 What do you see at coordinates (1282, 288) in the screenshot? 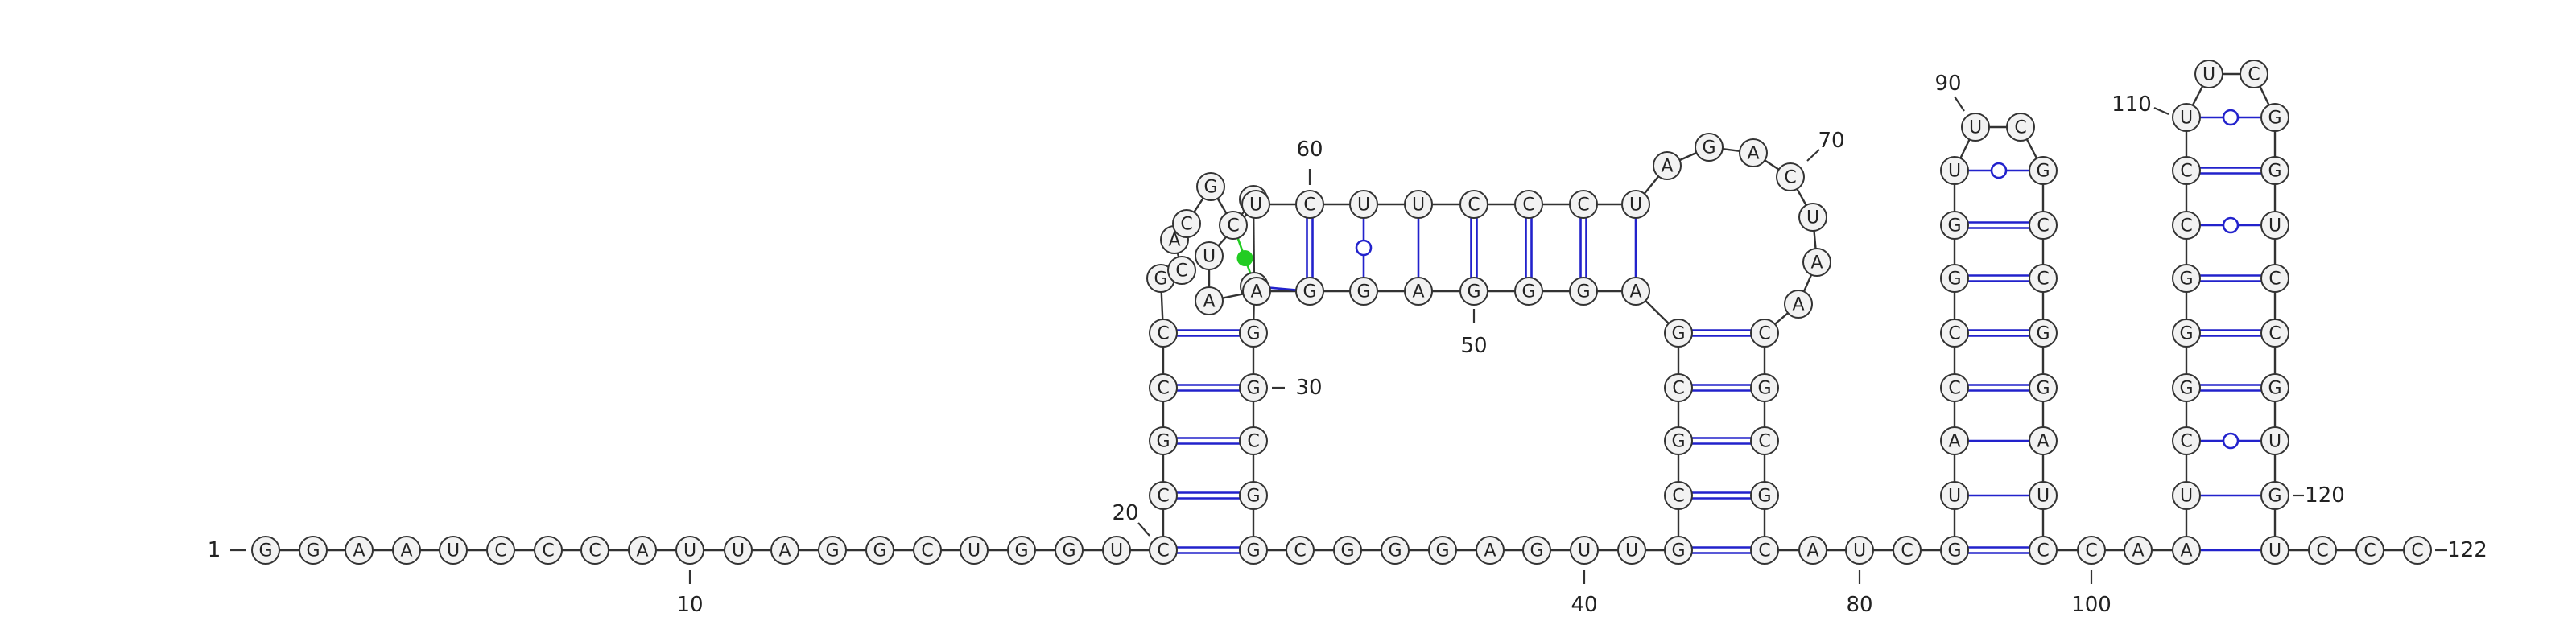
I see `au-pair-line` at bounding box center [1282, 288].